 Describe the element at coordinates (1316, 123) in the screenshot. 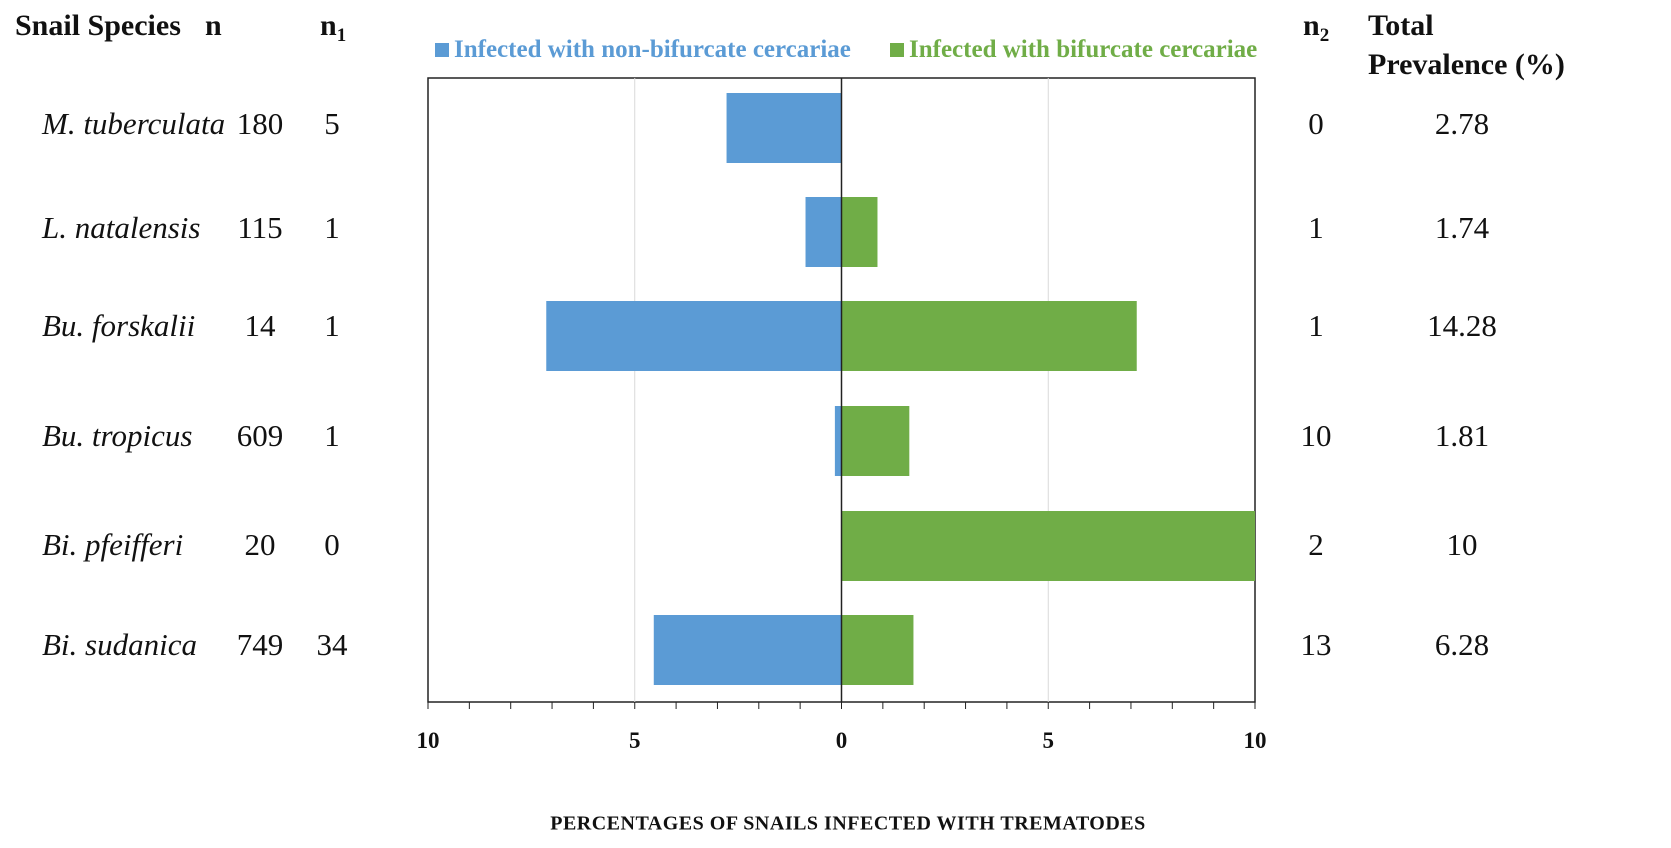

I see `row-n2-0: 0` at that location.